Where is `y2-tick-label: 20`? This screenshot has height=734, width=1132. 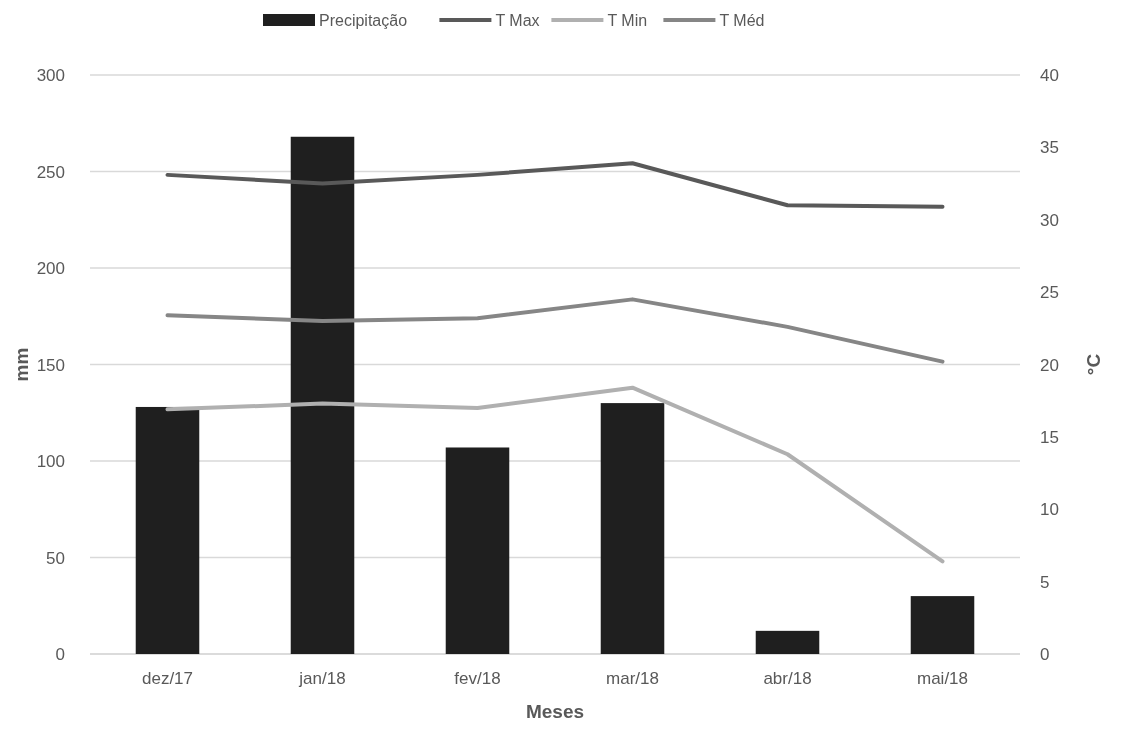
y2-tick-label: 20 is located at coordinates (1049, 365).